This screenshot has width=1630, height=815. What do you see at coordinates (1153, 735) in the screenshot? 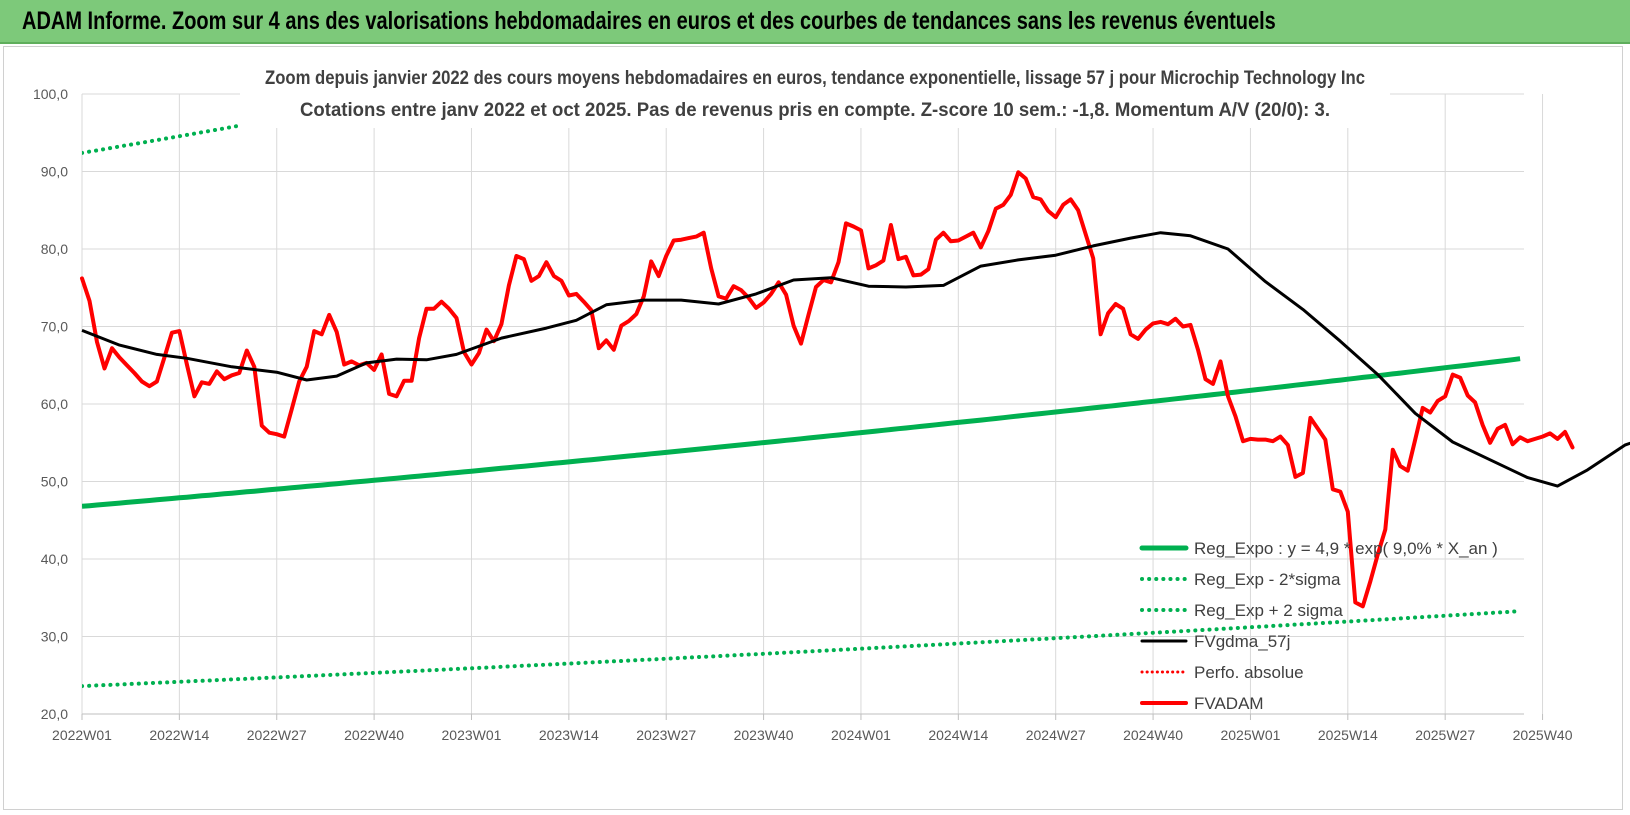
I see `x-tick-label: 2024W40` at bounding box center [1153, 735].